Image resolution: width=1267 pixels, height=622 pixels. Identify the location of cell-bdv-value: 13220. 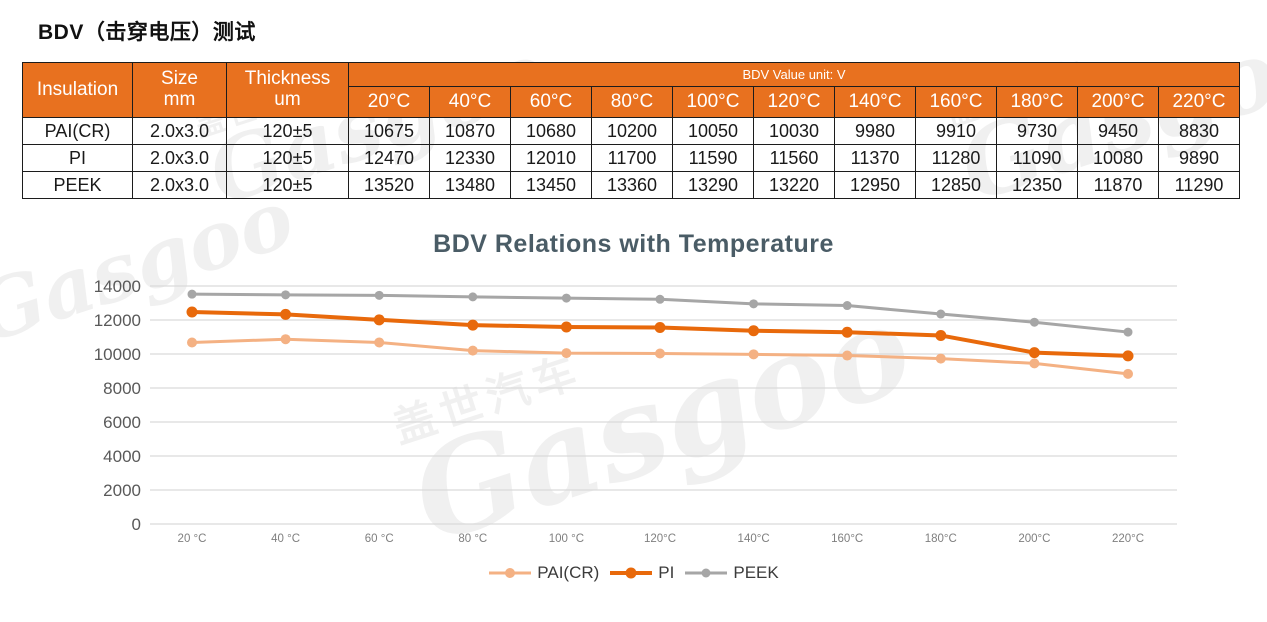
(794, 185).